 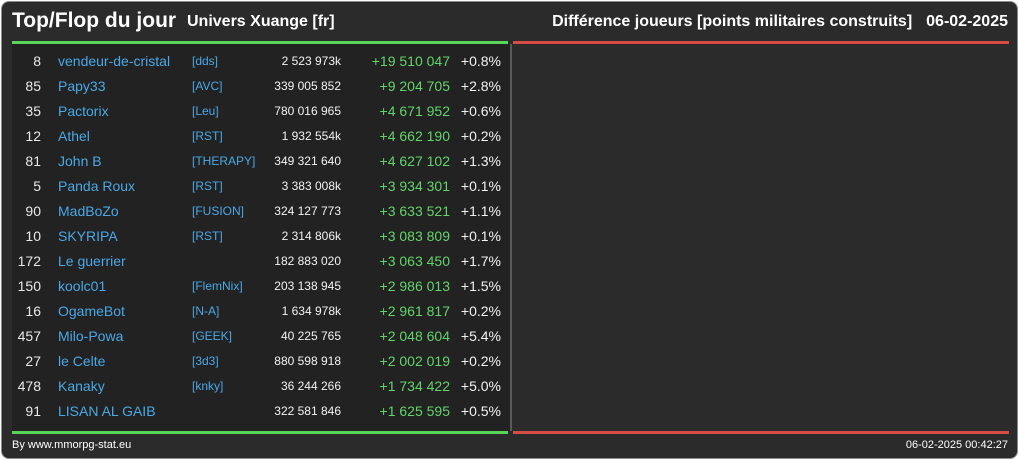 I want to click on points-difference: +3 934 301, so click(x=414, y=186).